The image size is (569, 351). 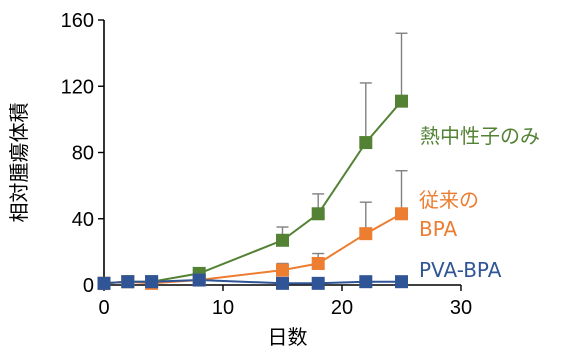 I want to click on series-label: BPA, so click(x=438, y=229).